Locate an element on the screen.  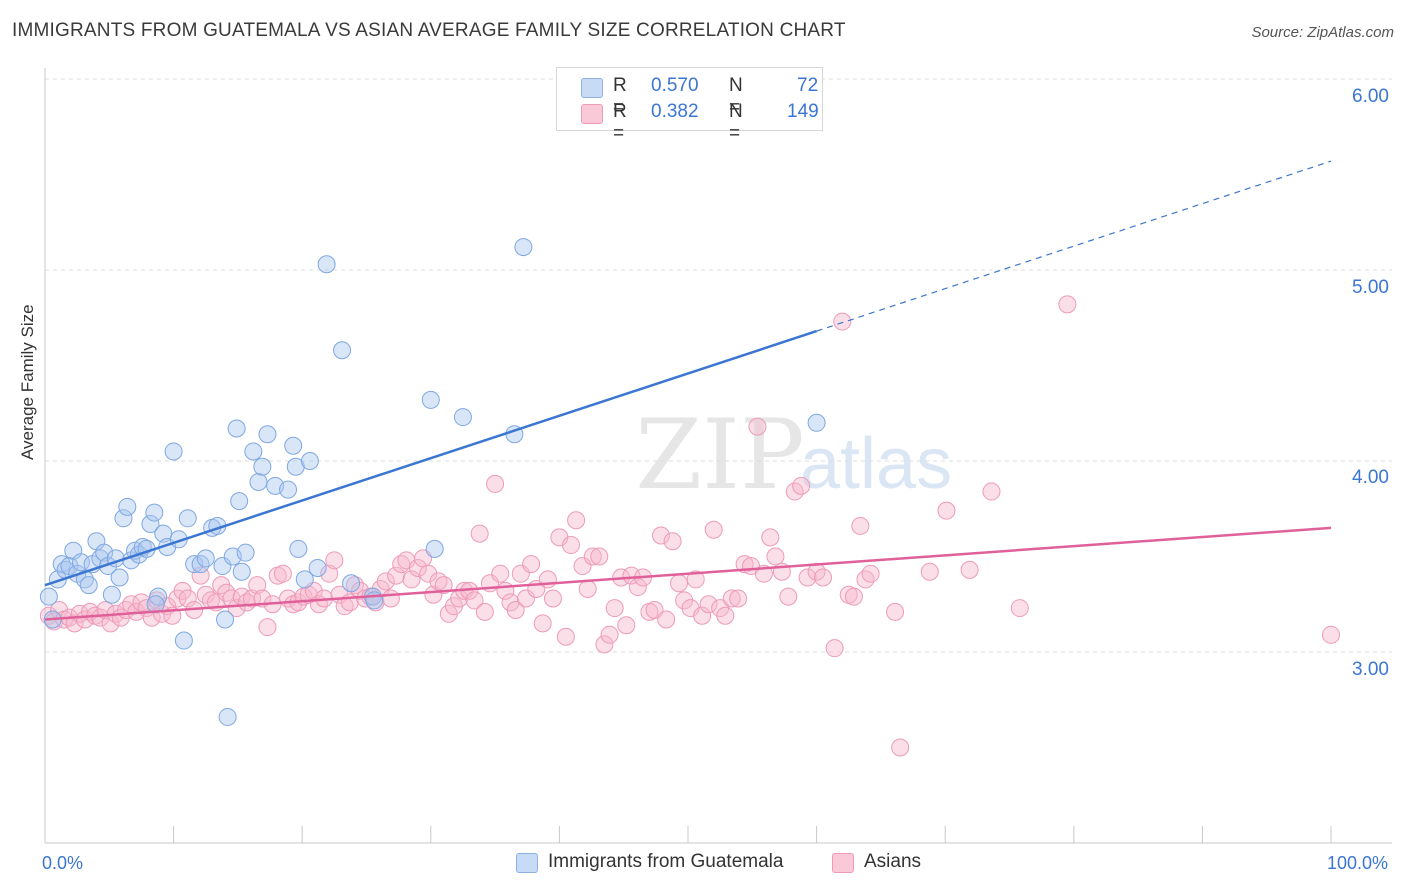
guatemala-swatch is located at coordinates (527, 863).